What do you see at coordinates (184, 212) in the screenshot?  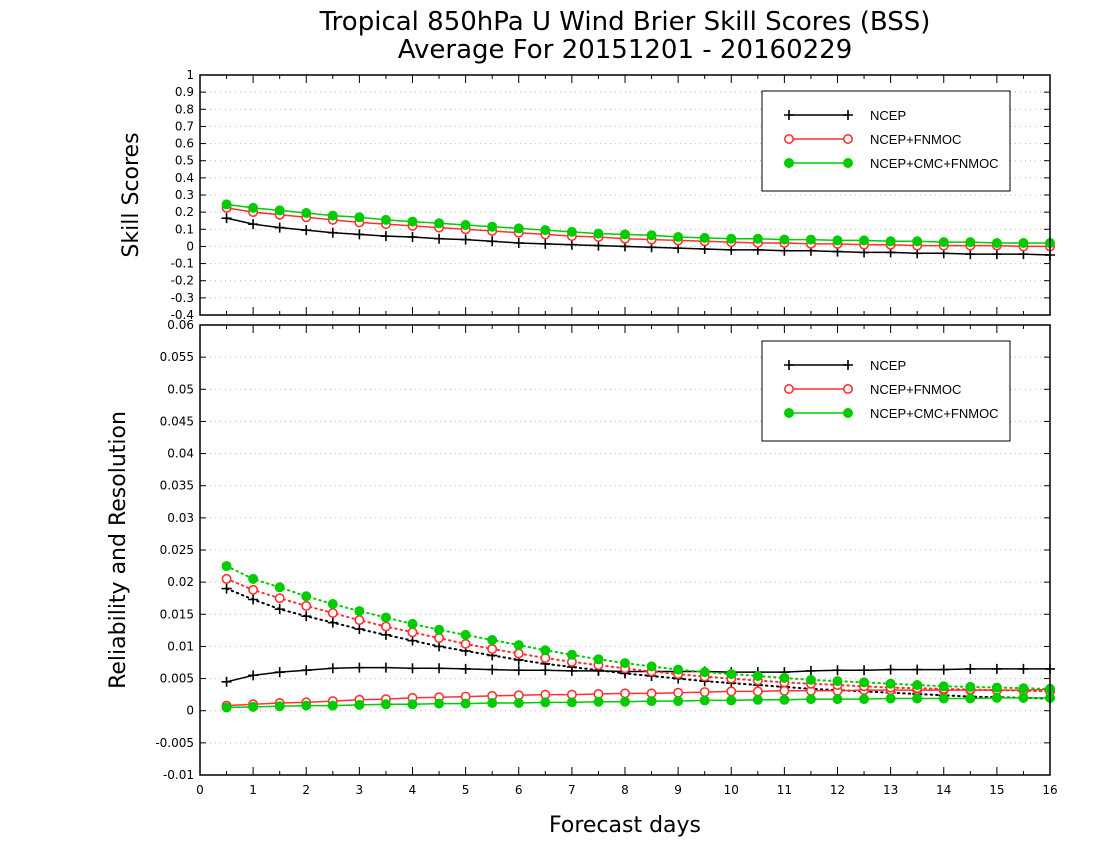 I see `y-tick-label: 0.2` at bounding box center [184, 212].